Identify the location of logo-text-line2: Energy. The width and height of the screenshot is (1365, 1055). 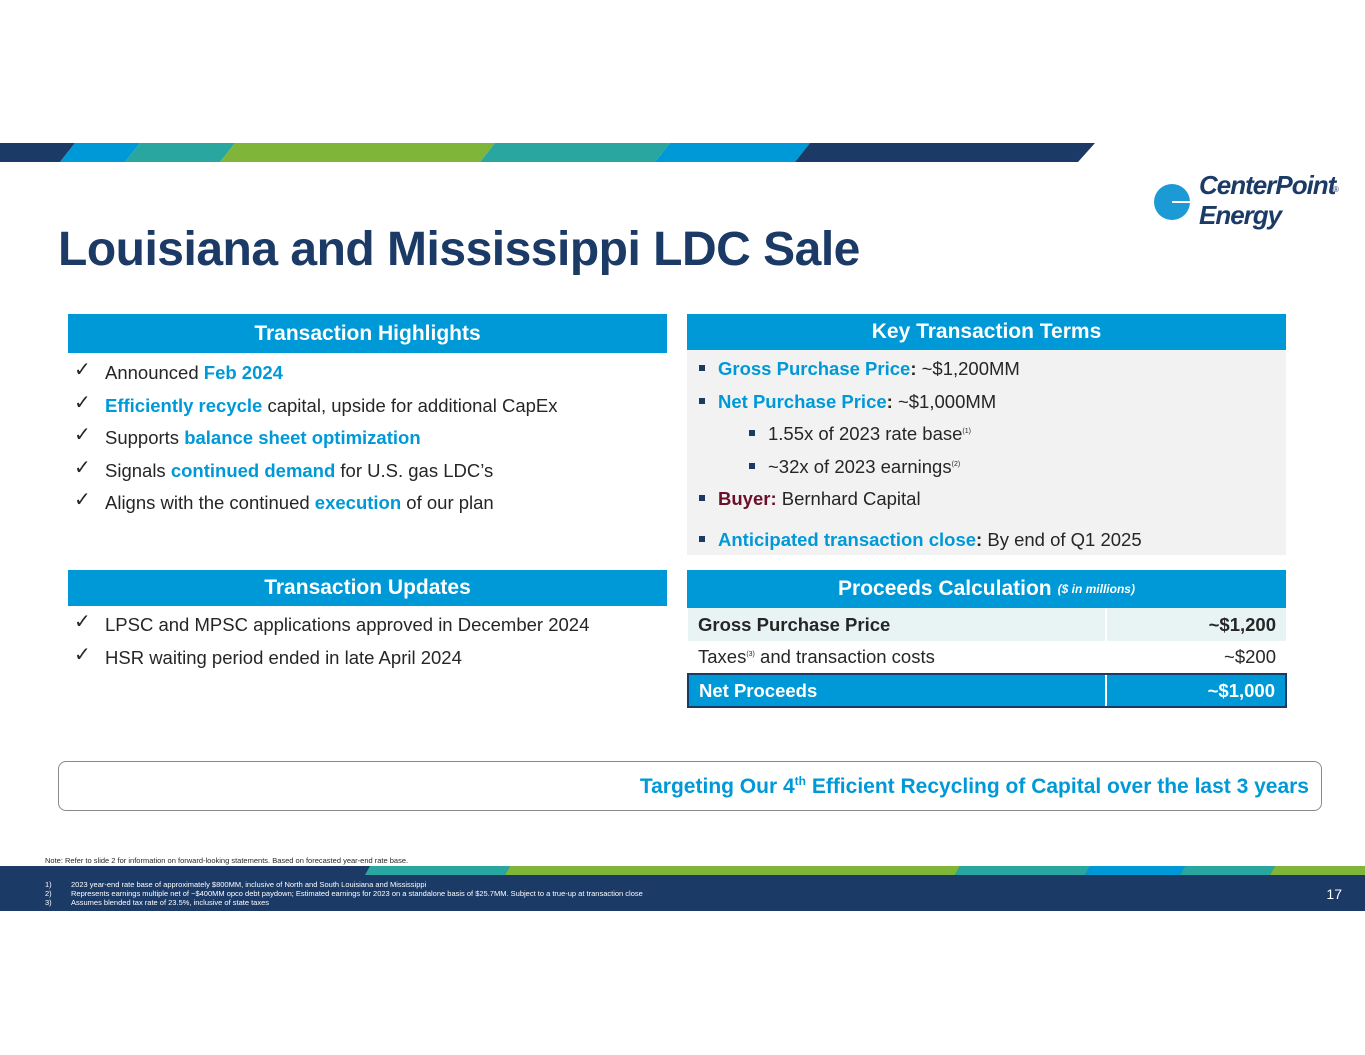
(1240, 215).